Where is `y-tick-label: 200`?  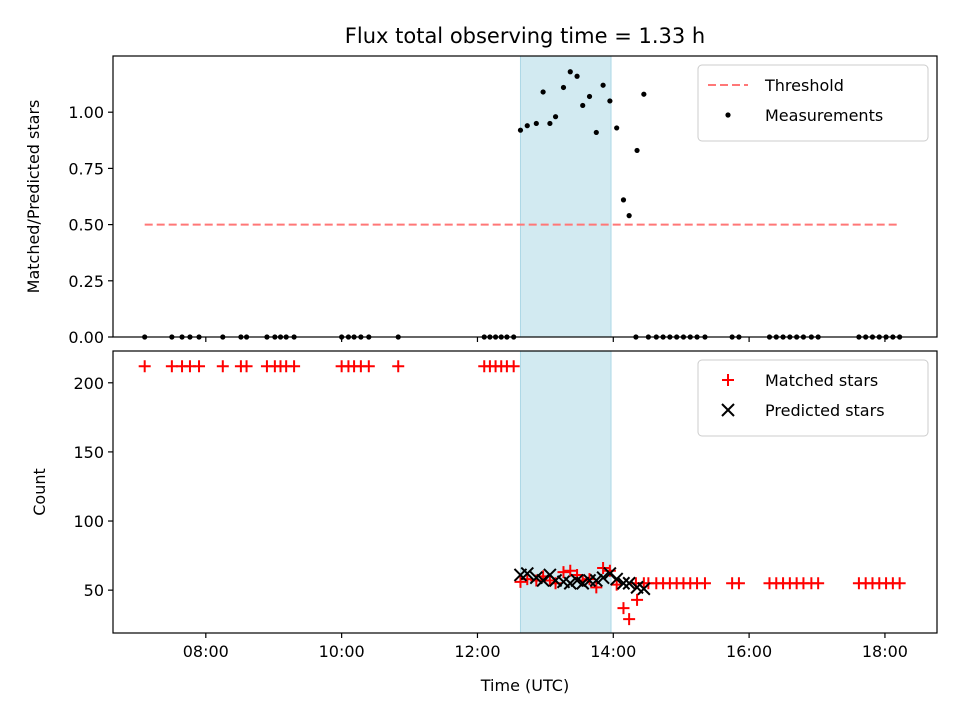
y-tick-label: 200 is located at coordinates (88, 383).